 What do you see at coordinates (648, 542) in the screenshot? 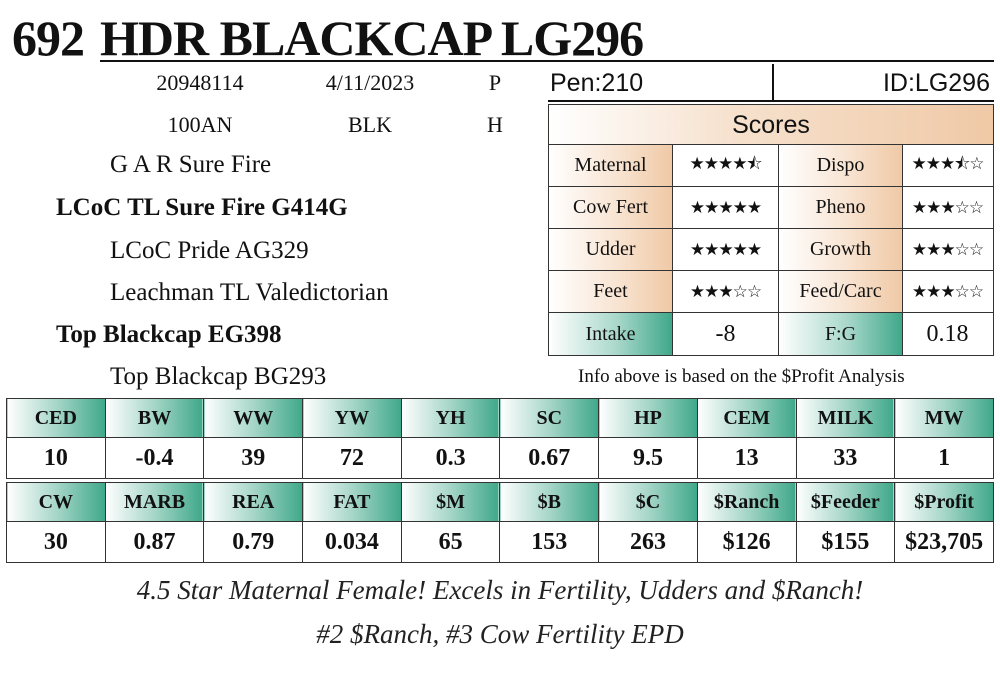
I see `epd-value-c: 263` at bounding box center [648, 542].